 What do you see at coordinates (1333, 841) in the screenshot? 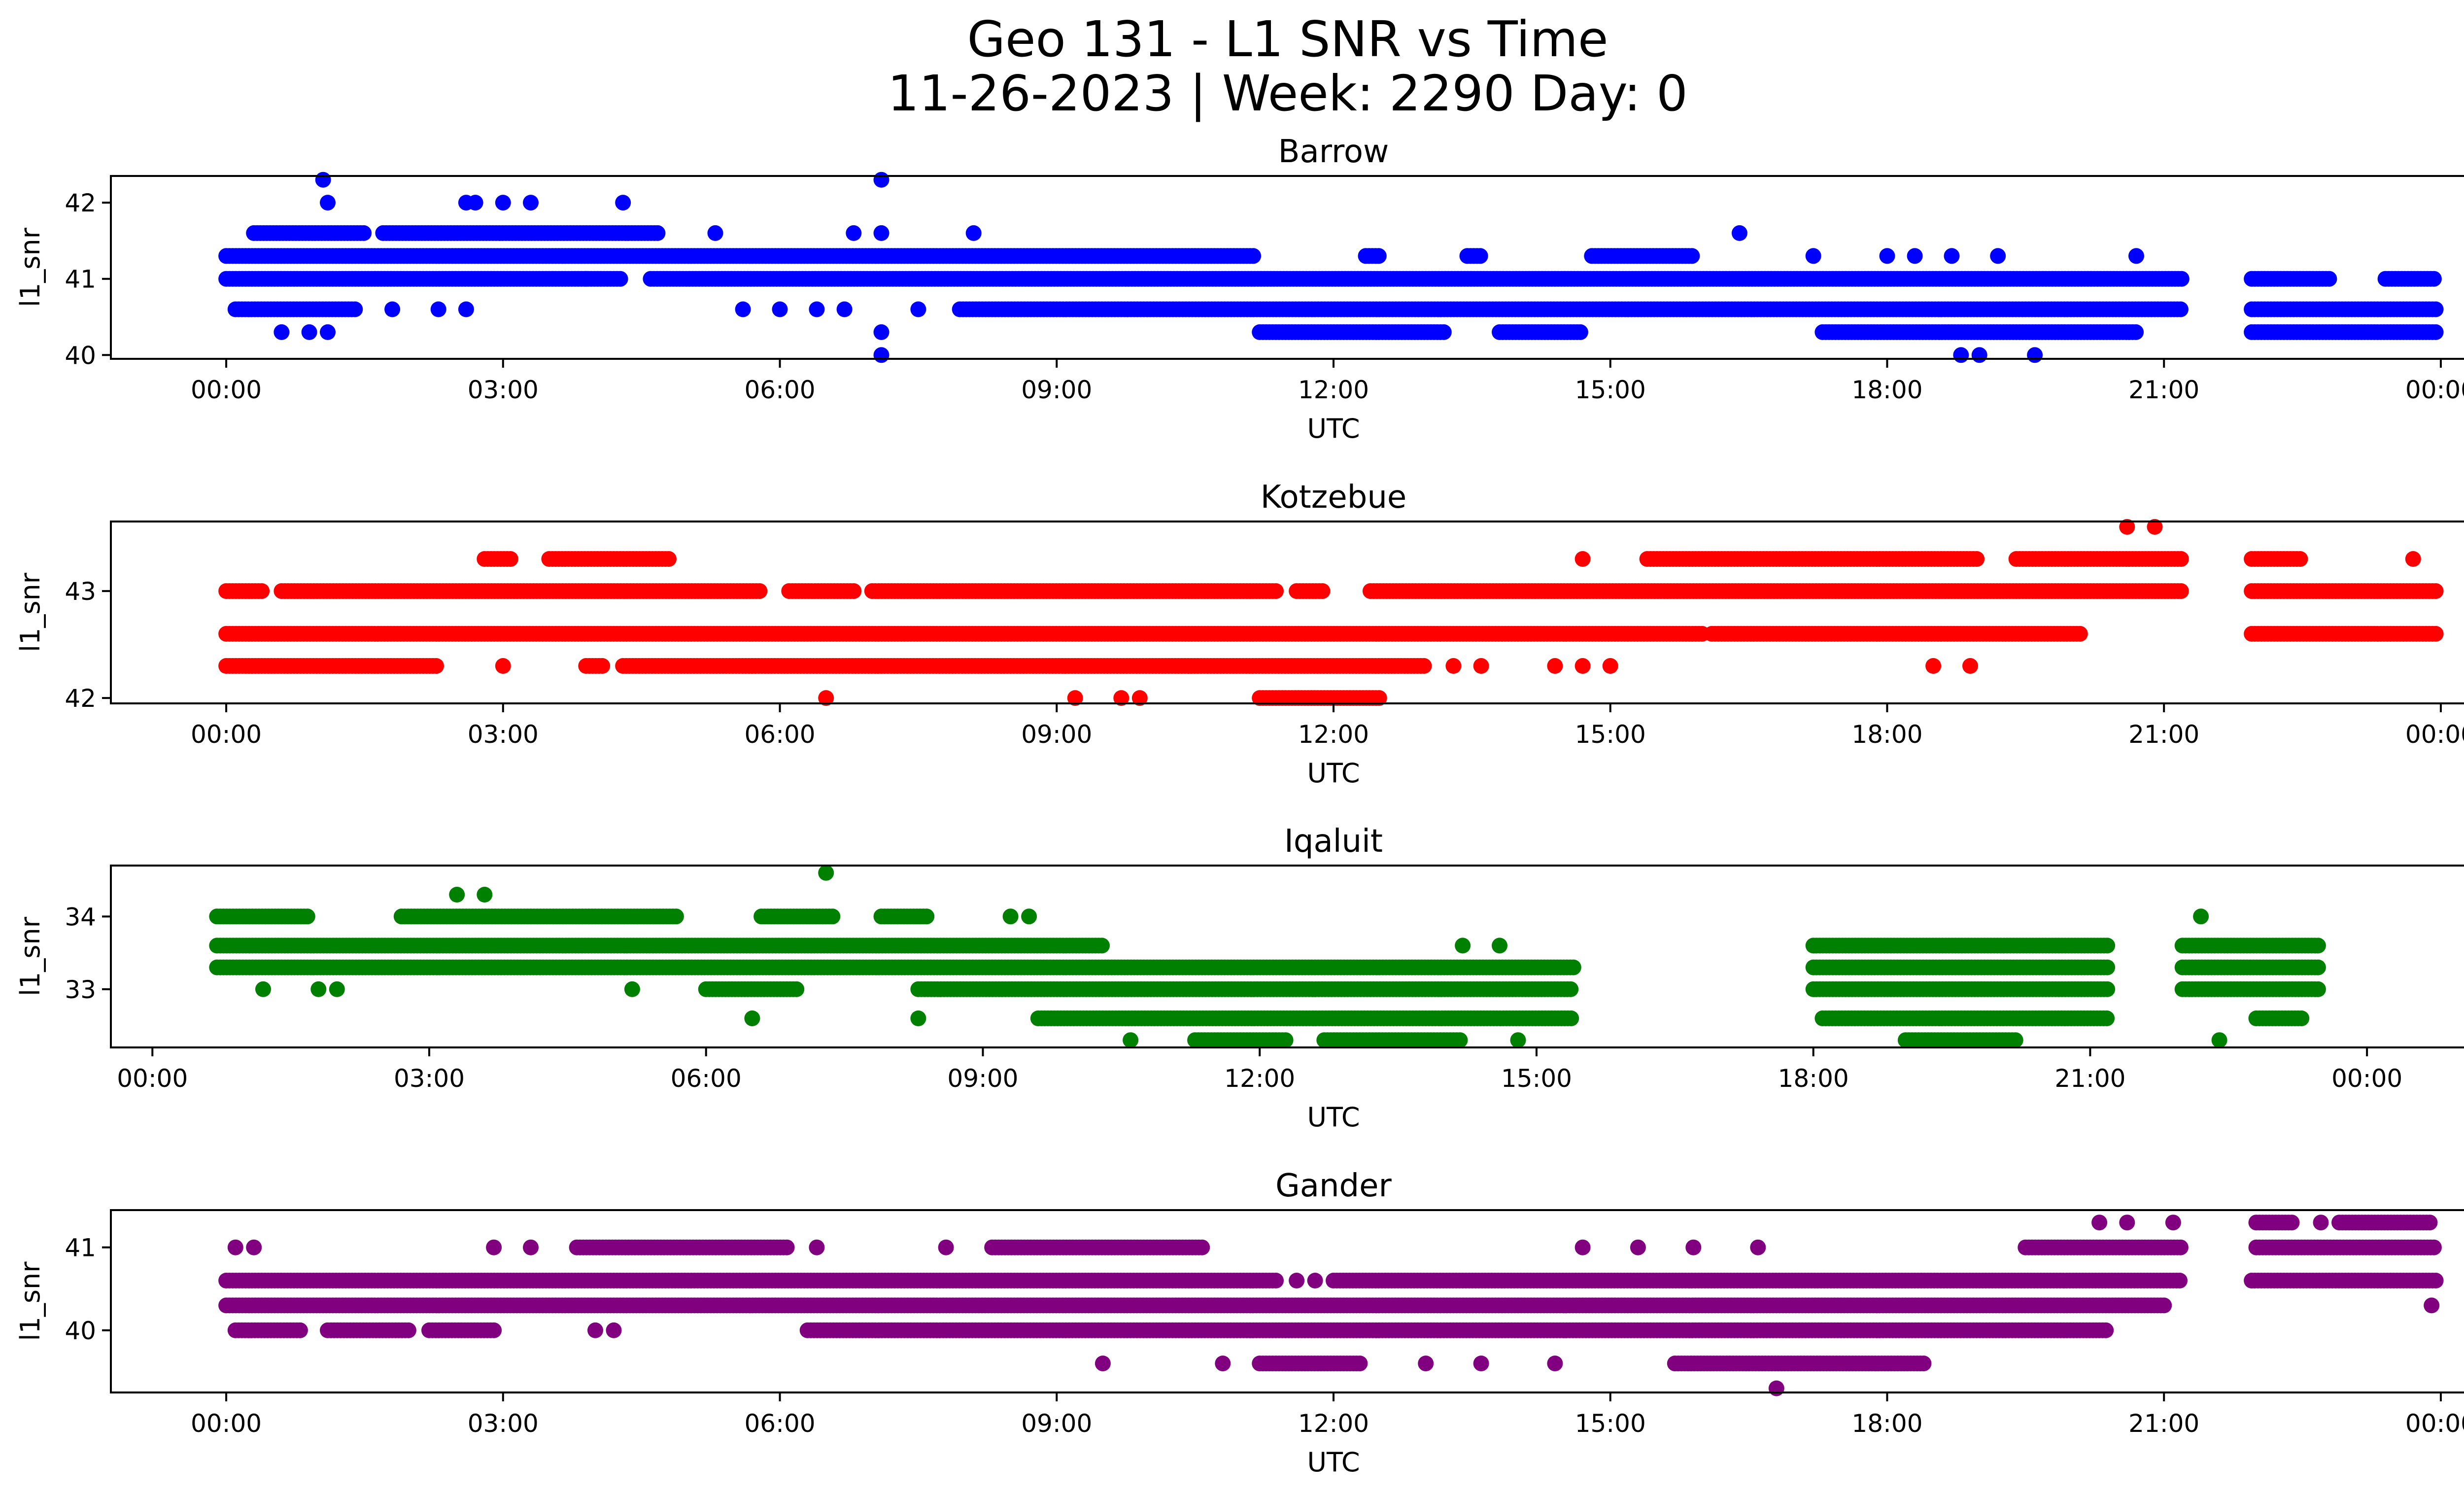
I see `subplot-title: Iqaluit` at bounding box center [1333, 841].